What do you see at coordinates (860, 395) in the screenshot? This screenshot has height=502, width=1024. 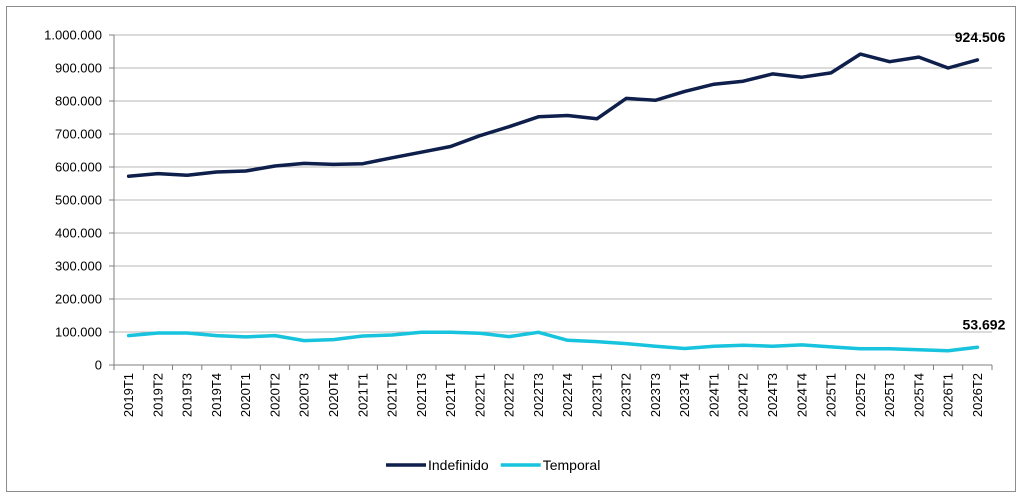 I see `x-tick-label: 2025T2` at bounding box center [860, 395].